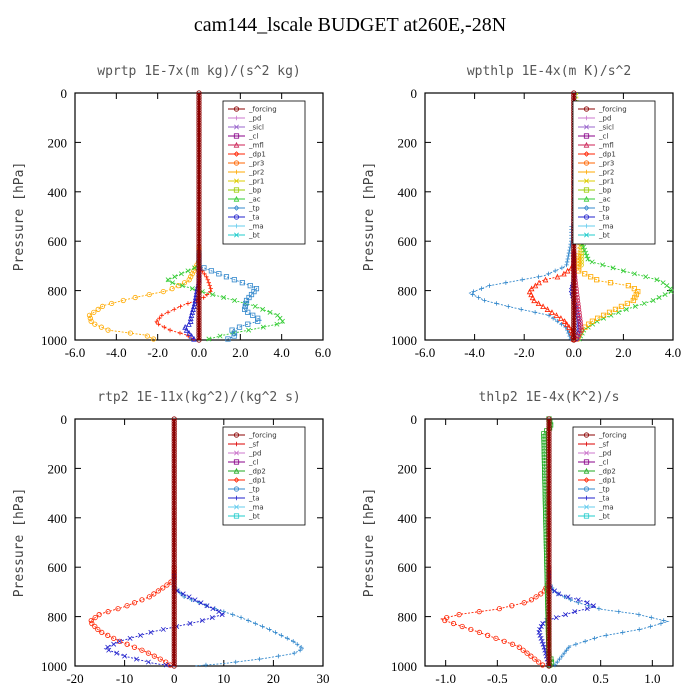 This screenshot has height=700, width=700. Describe the element at coordinates (404, 666) in the screenshot. I see `y-tick-label: 1000` at that location.